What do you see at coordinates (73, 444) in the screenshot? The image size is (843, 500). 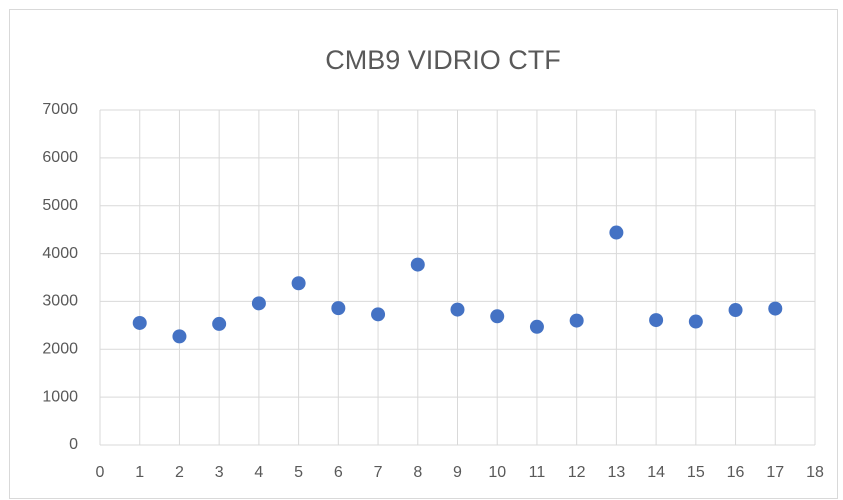 I see `y-tick-label: 0` at bounding box center [73, 444].